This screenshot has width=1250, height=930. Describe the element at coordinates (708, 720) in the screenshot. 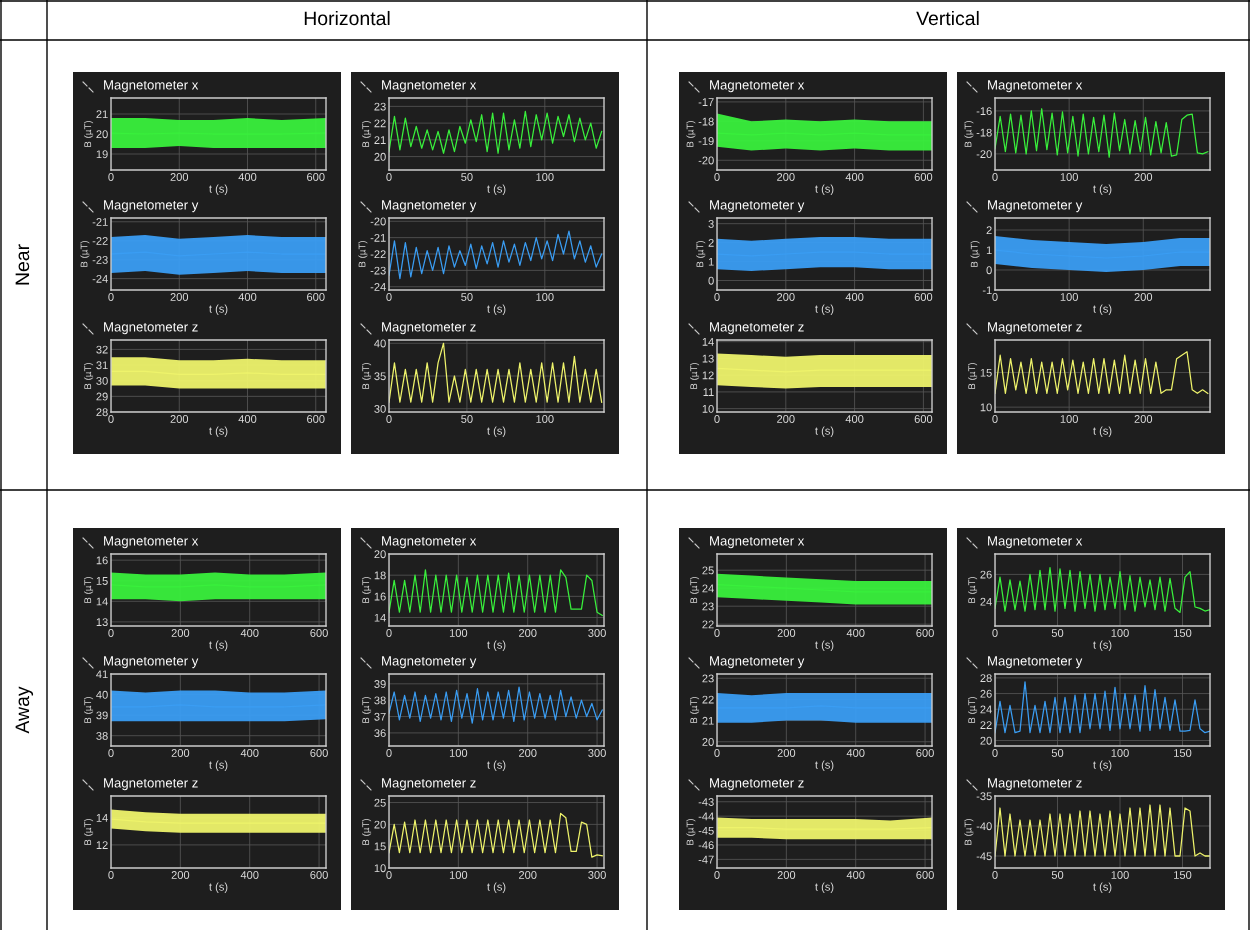

I see `y-tick-label: 21` at that location.